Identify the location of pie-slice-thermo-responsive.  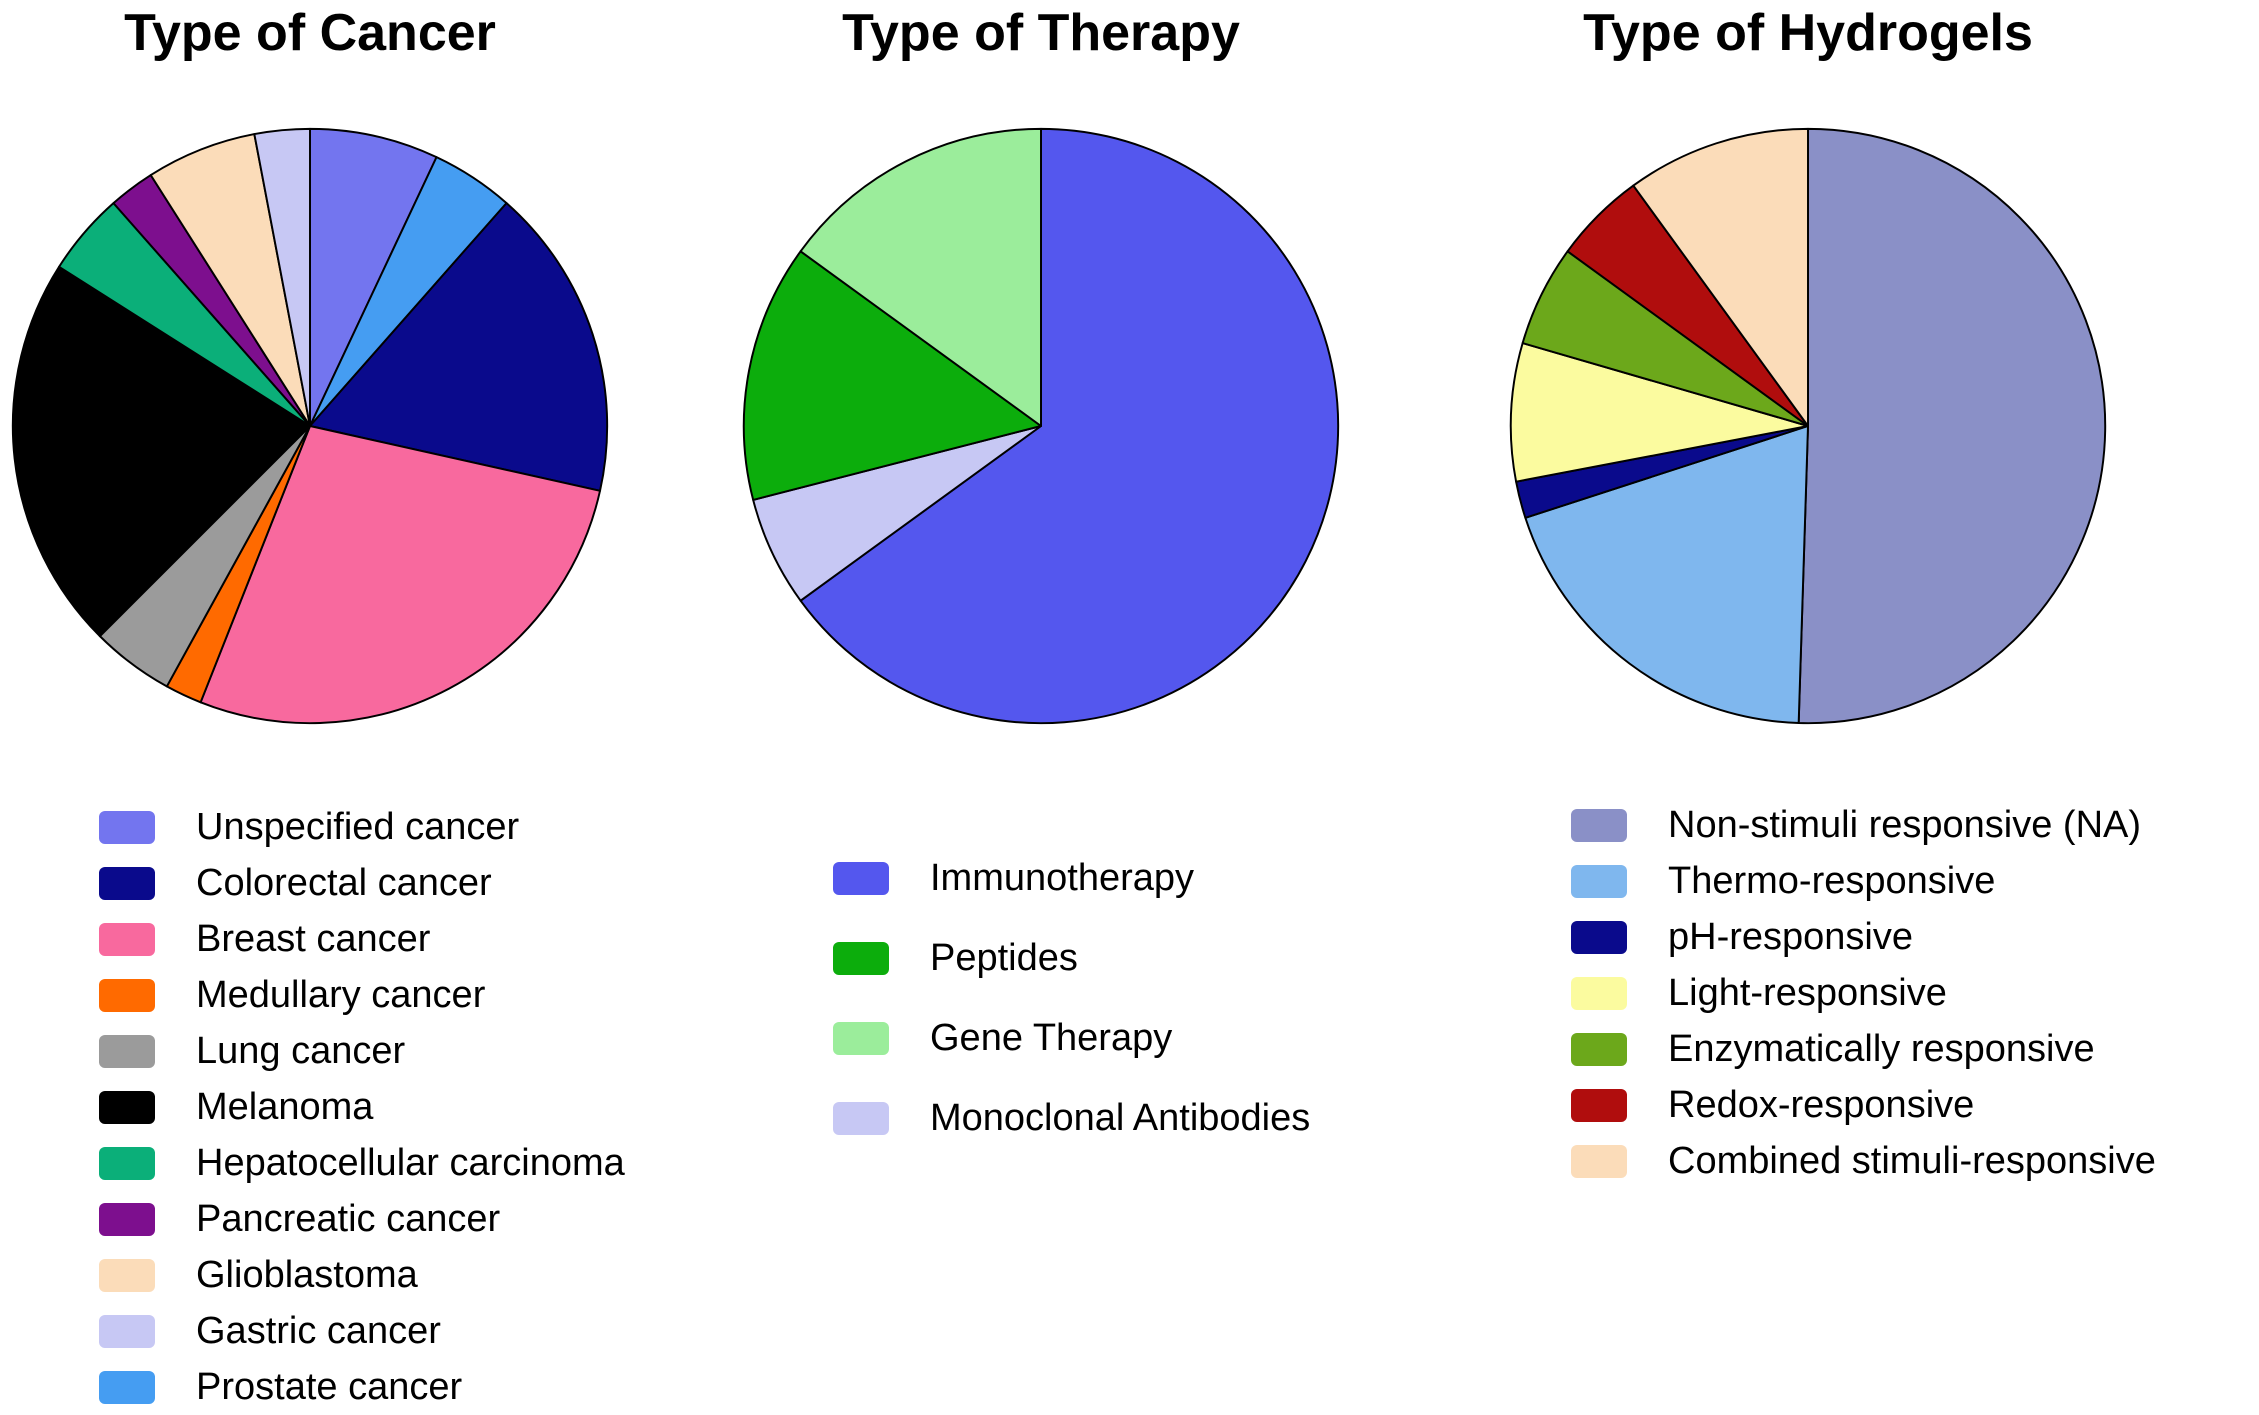
(1666, 575).